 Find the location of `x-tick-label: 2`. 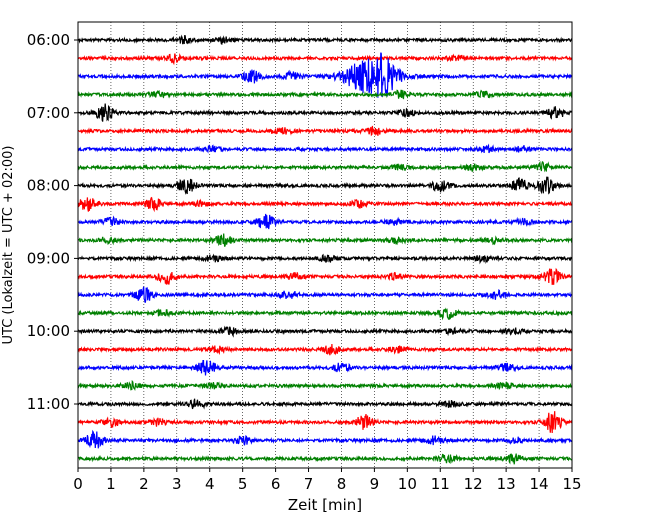

x-tick-label: 2 is located at coordinates (144, 484).